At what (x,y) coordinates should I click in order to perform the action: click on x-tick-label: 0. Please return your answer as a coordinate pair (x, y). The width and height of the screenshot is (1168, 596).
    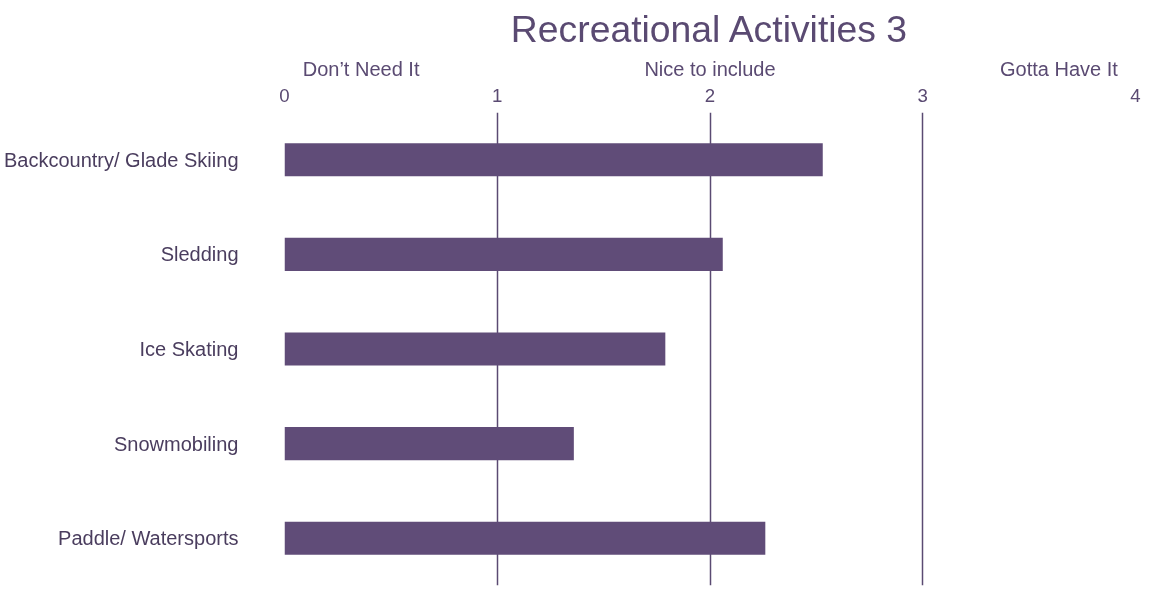
    Looking at the image, I should click on (284, 95).